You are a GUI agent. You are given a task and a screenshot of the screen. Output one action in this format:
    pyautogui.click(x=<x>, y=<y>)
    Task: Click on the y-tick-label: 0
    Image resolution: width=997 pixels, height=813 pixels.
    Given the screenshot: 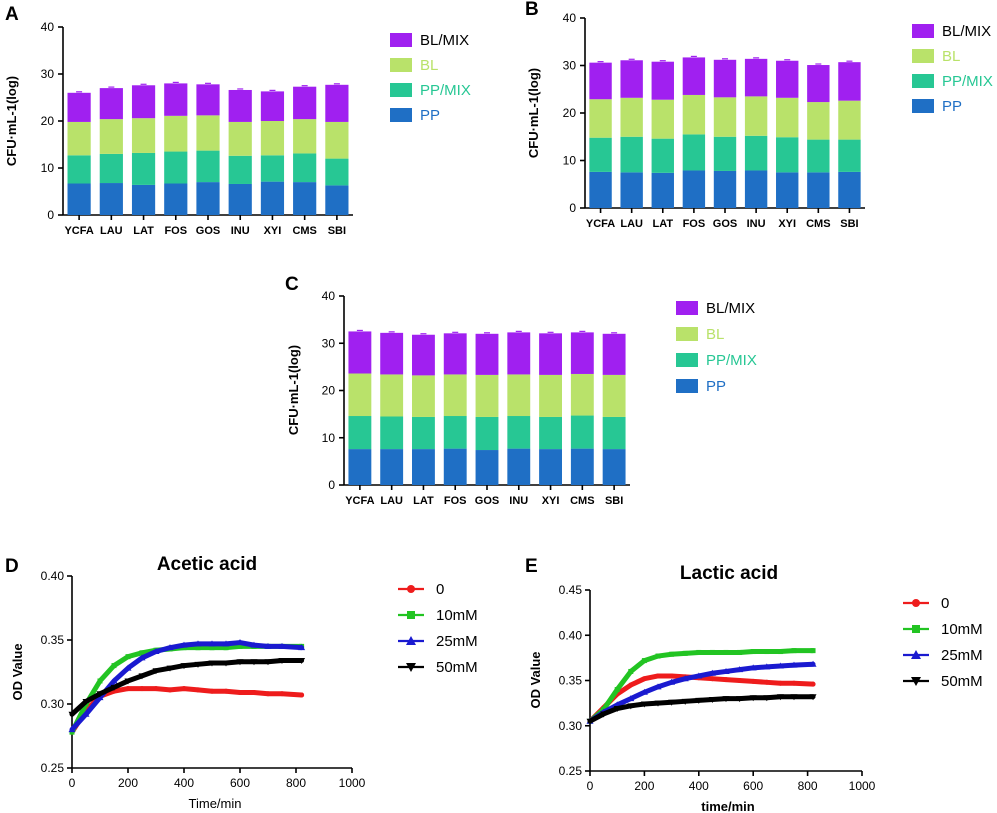 What is the action you would take?
    pyautogui.click(x=331, y=485)
    